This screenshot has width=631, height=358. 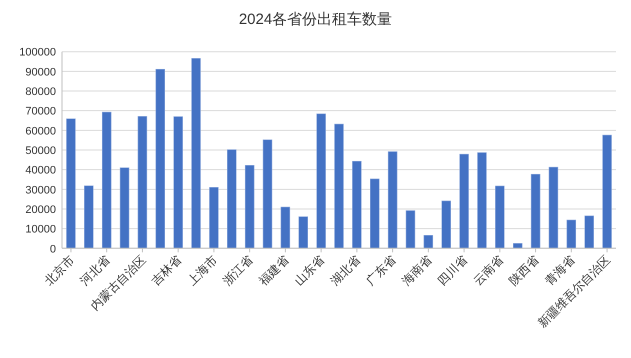 I want to click on x-tick-label: 湖北省, so click(x=345, y=270).